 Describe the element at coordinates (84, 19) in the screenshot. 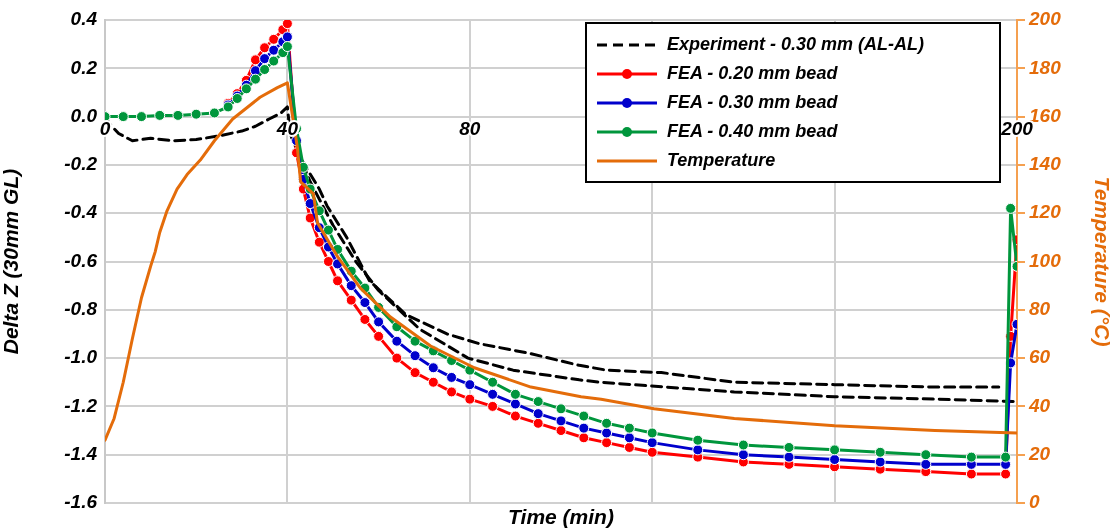

I see `y-tick-label: 0.4` at that location.